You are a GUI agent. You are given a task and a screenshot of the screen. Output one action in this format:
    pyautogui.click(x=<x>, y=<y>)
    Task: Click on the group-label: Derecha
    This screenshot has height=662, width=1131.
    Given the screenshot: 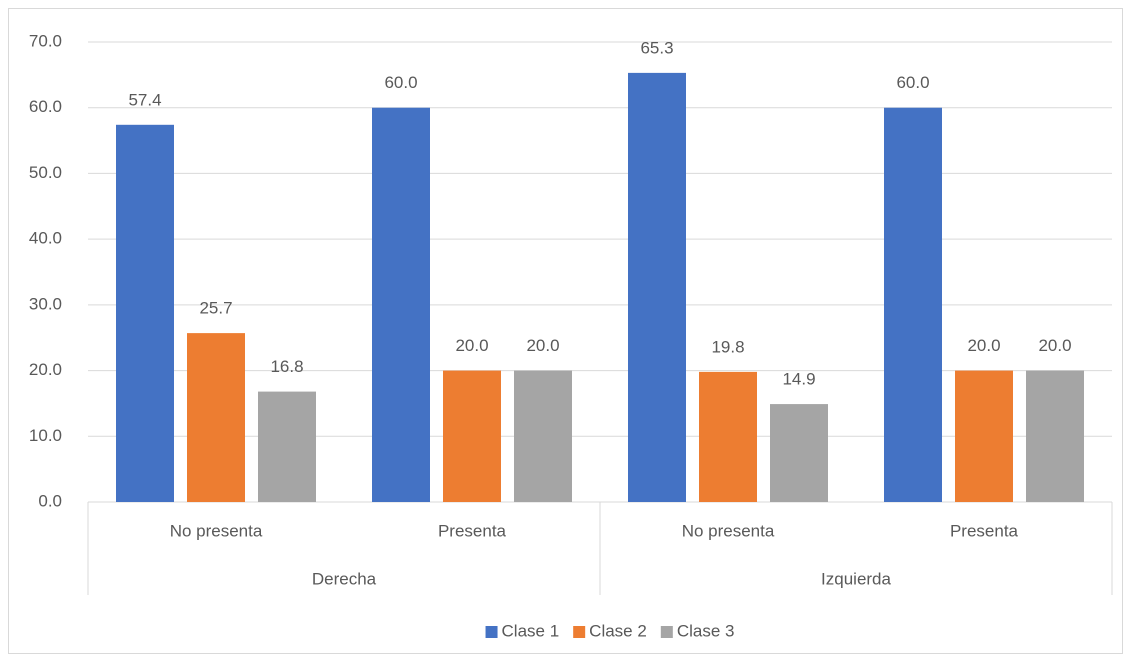 What is the action you would take?
    pyautogui.click(x=344, y=578)
    